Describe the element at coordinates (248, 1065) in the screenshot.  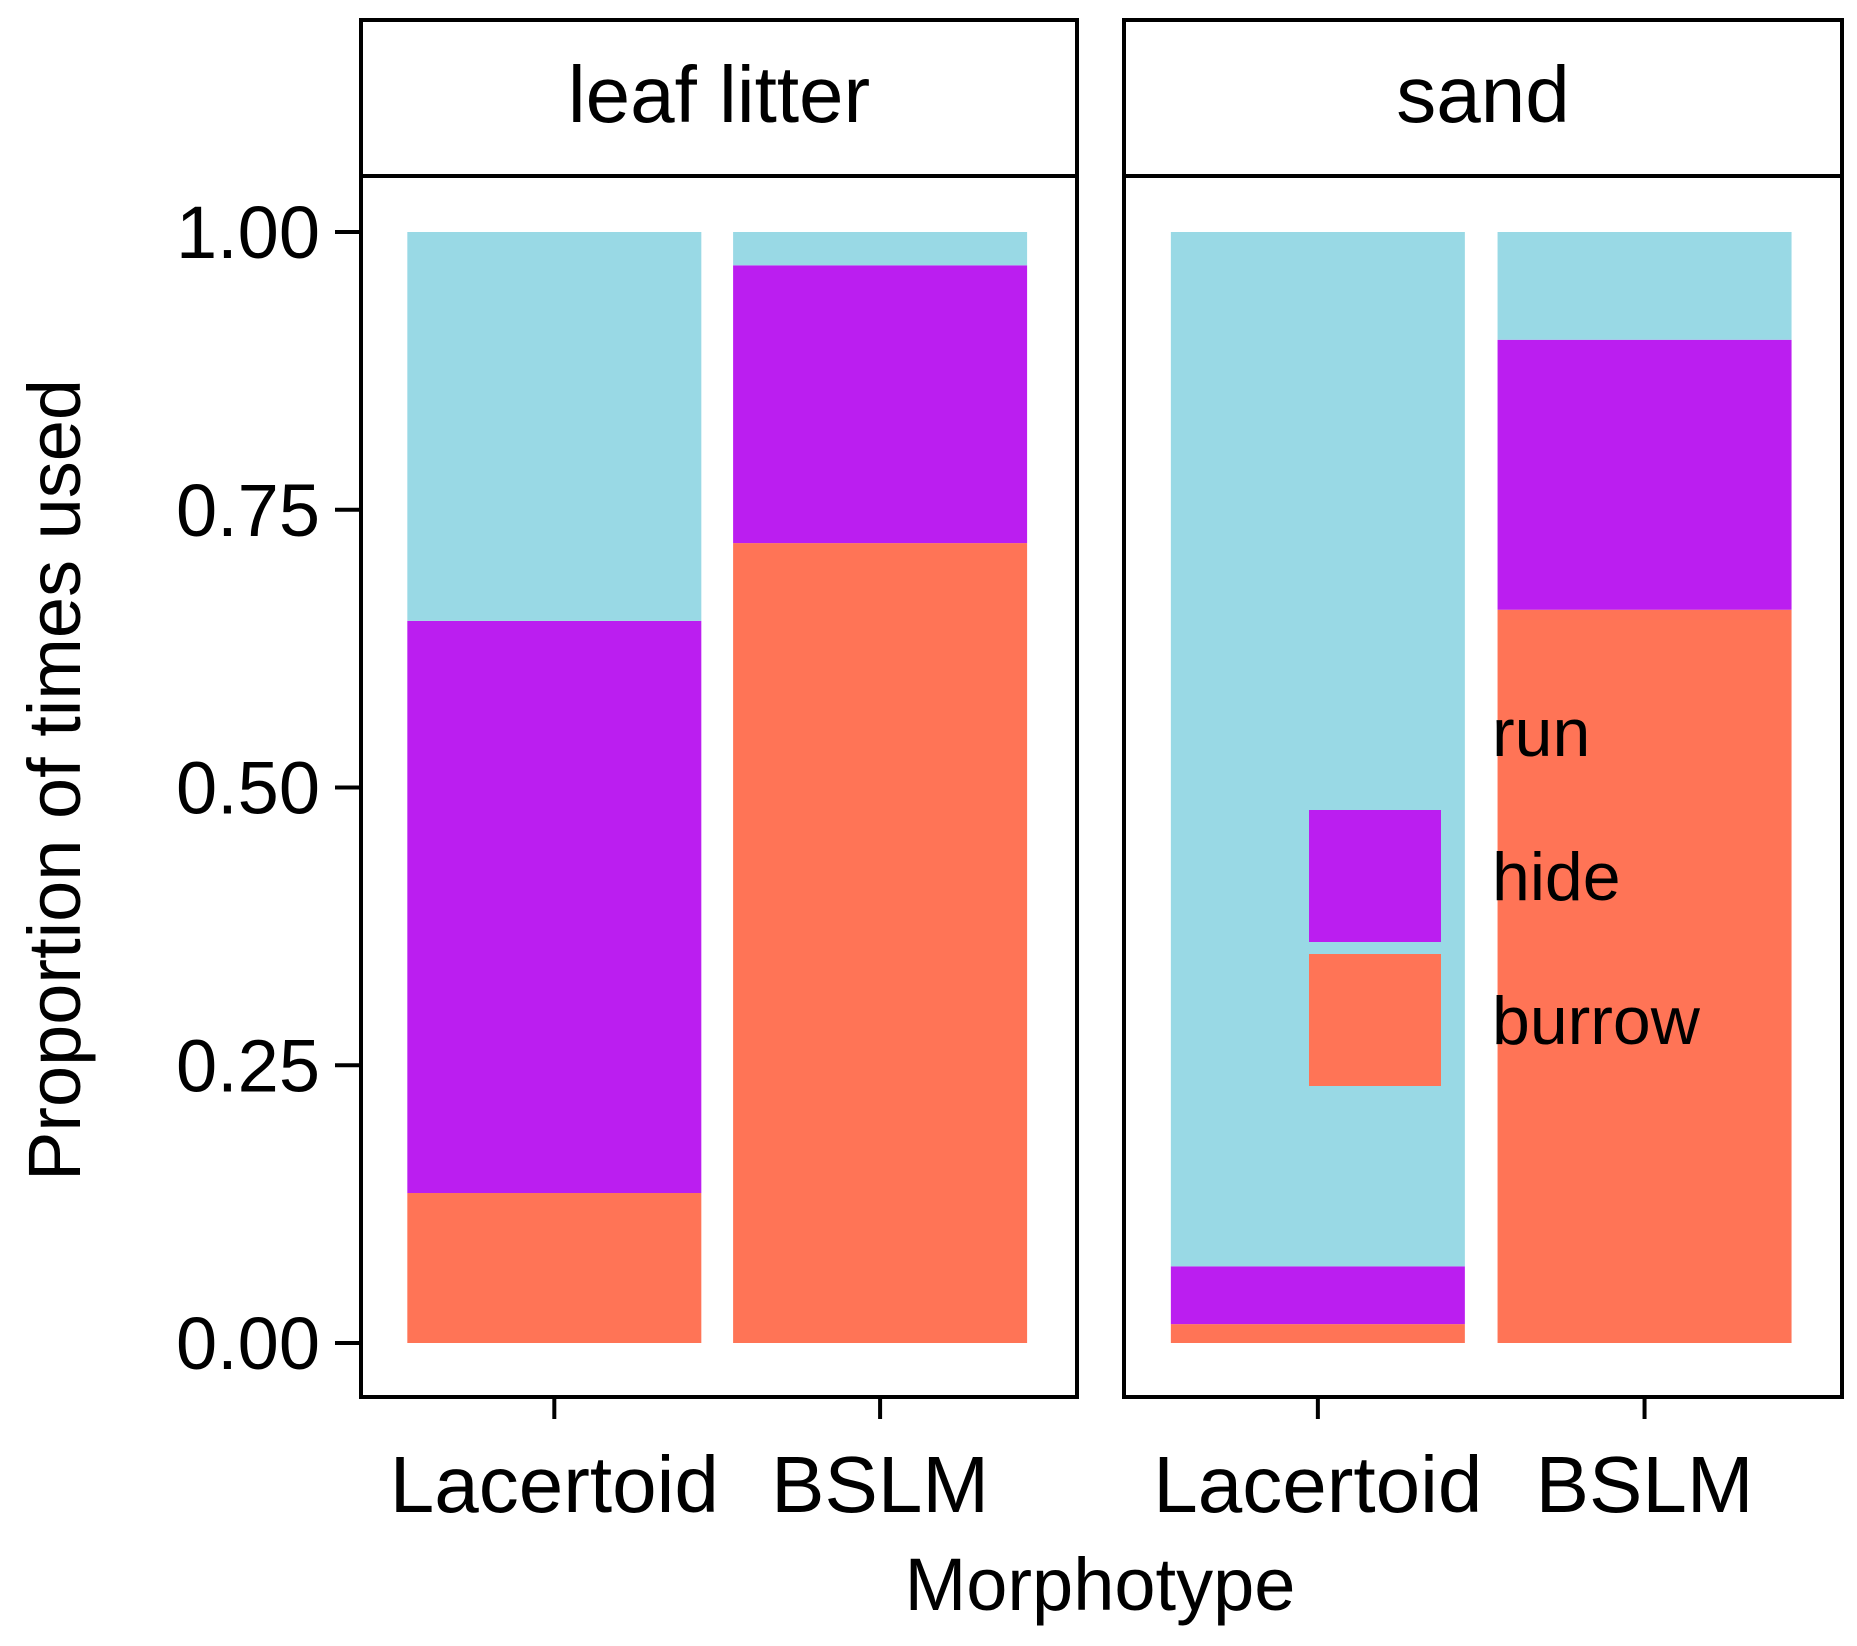
I see `y-tick-label: 0.25` at that location.